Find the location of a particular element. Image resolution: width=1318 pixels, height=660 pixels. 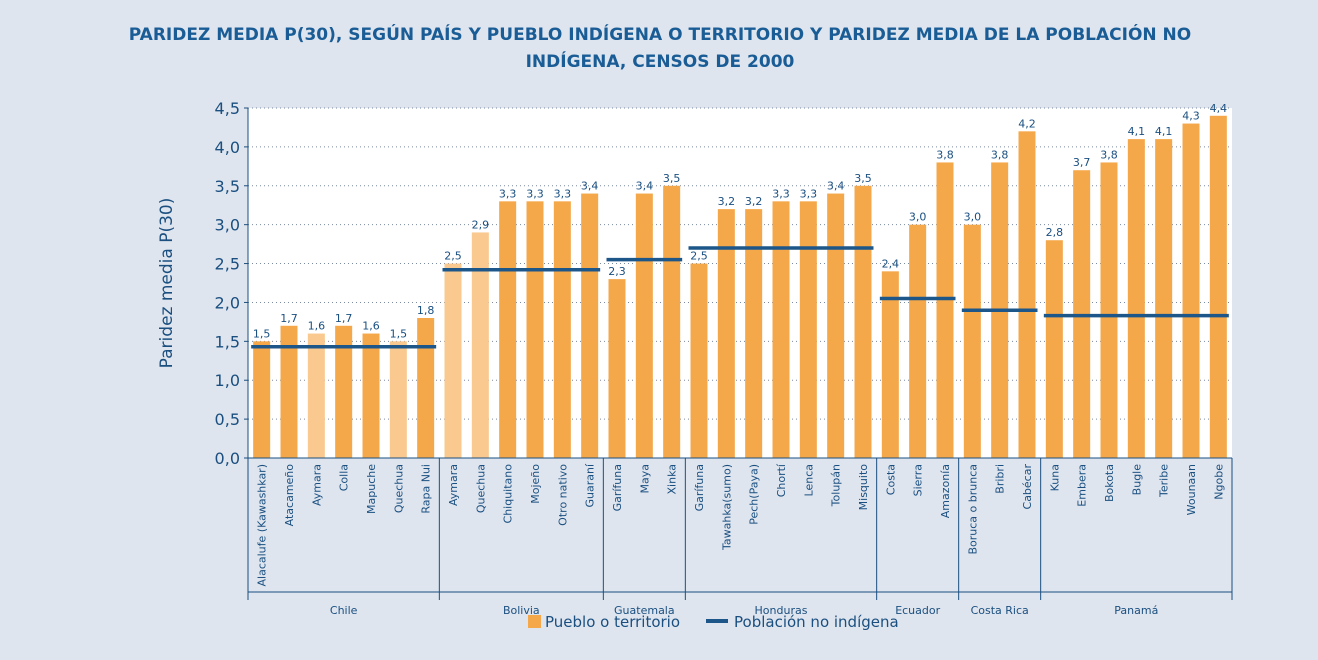

y-tick-label: 3,0 is located at coordinates (227, 225).